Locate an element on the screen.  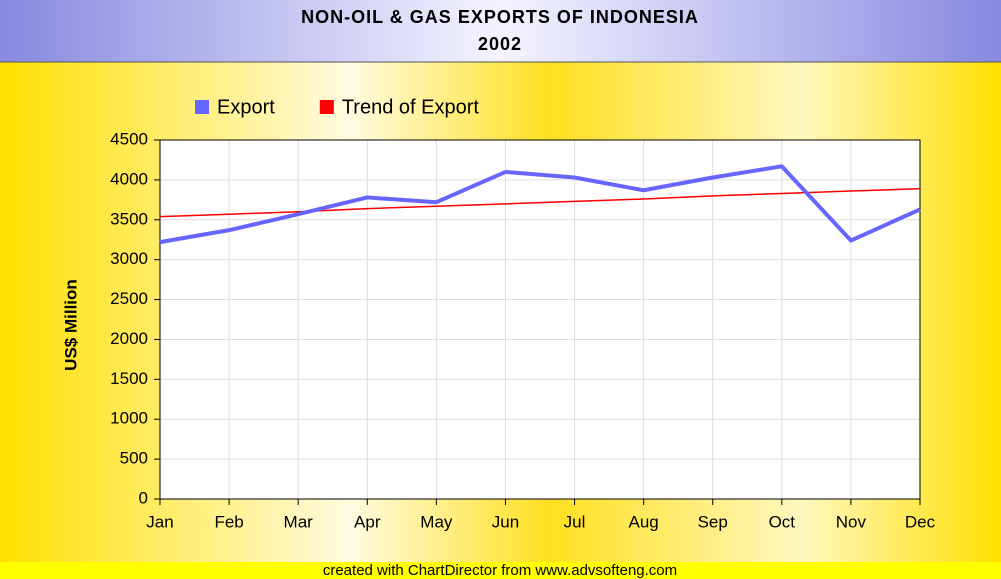
x-tick-label: Jan is located at coordinates (159, 521).